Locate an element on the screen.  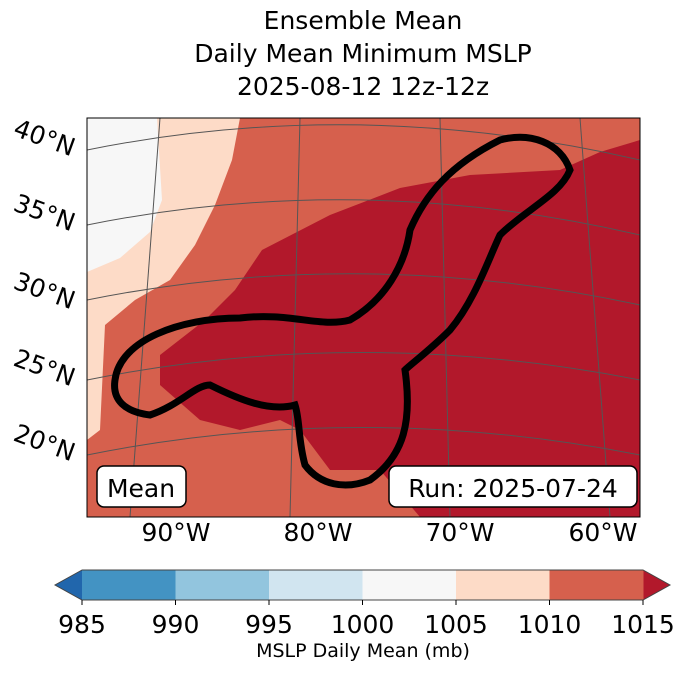
colorbar-under-arrow is located at coordinates (68, 585).